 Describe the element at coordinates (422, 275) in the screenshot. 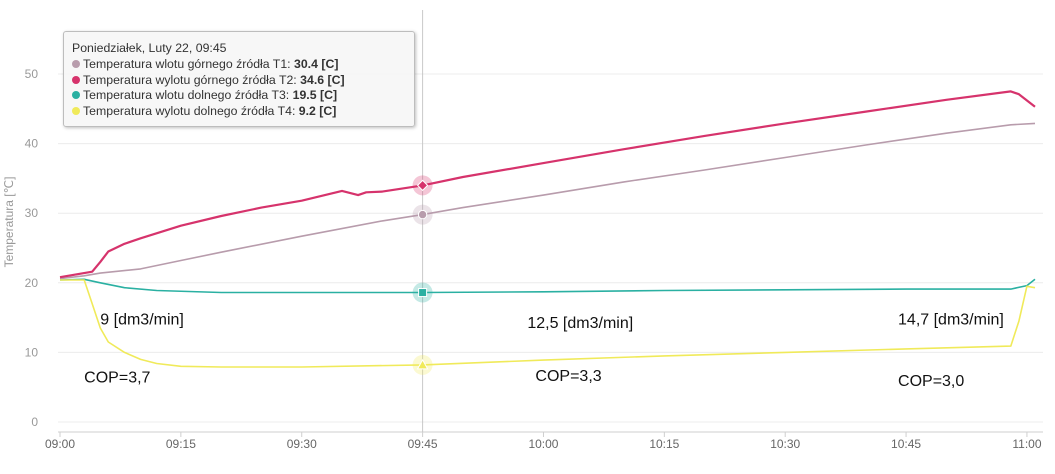

I see `hover-markers` at that location.